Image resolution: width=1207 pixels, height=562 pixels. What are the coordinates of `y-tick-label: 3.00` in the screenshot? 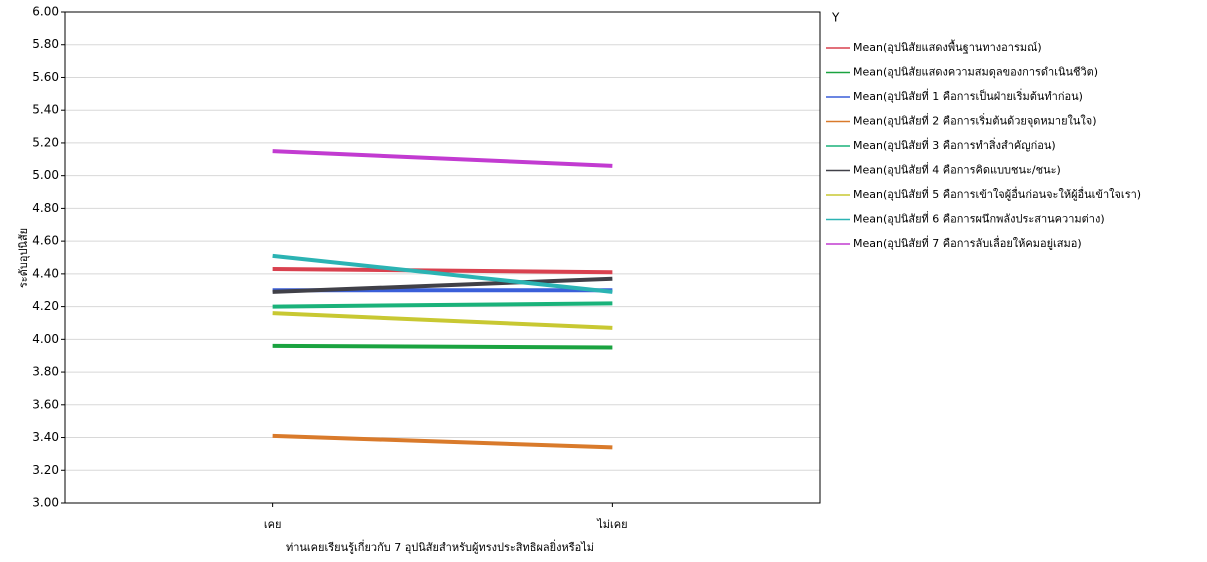 It's located at (45, 503).